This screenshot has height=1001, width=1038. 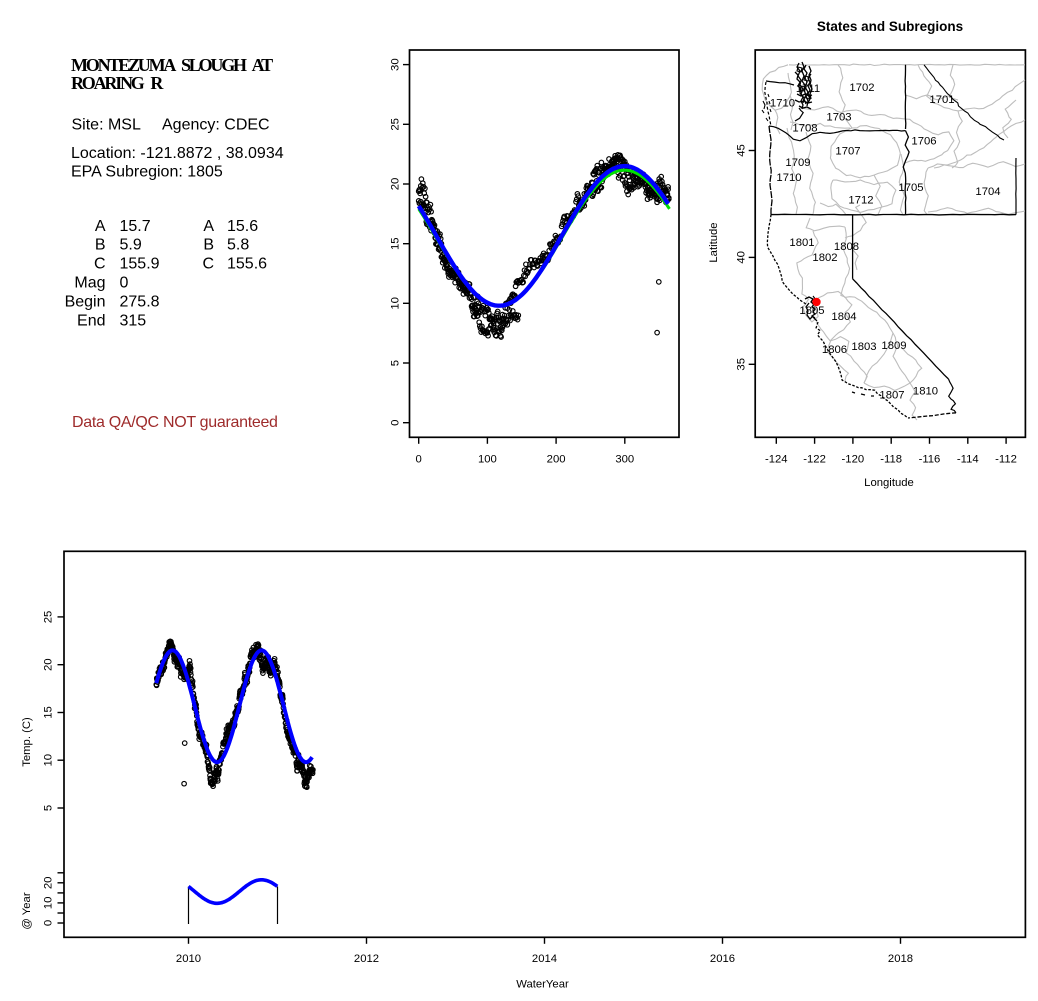 I want to click on svg-text: 1808, so click(x=846, y=247).